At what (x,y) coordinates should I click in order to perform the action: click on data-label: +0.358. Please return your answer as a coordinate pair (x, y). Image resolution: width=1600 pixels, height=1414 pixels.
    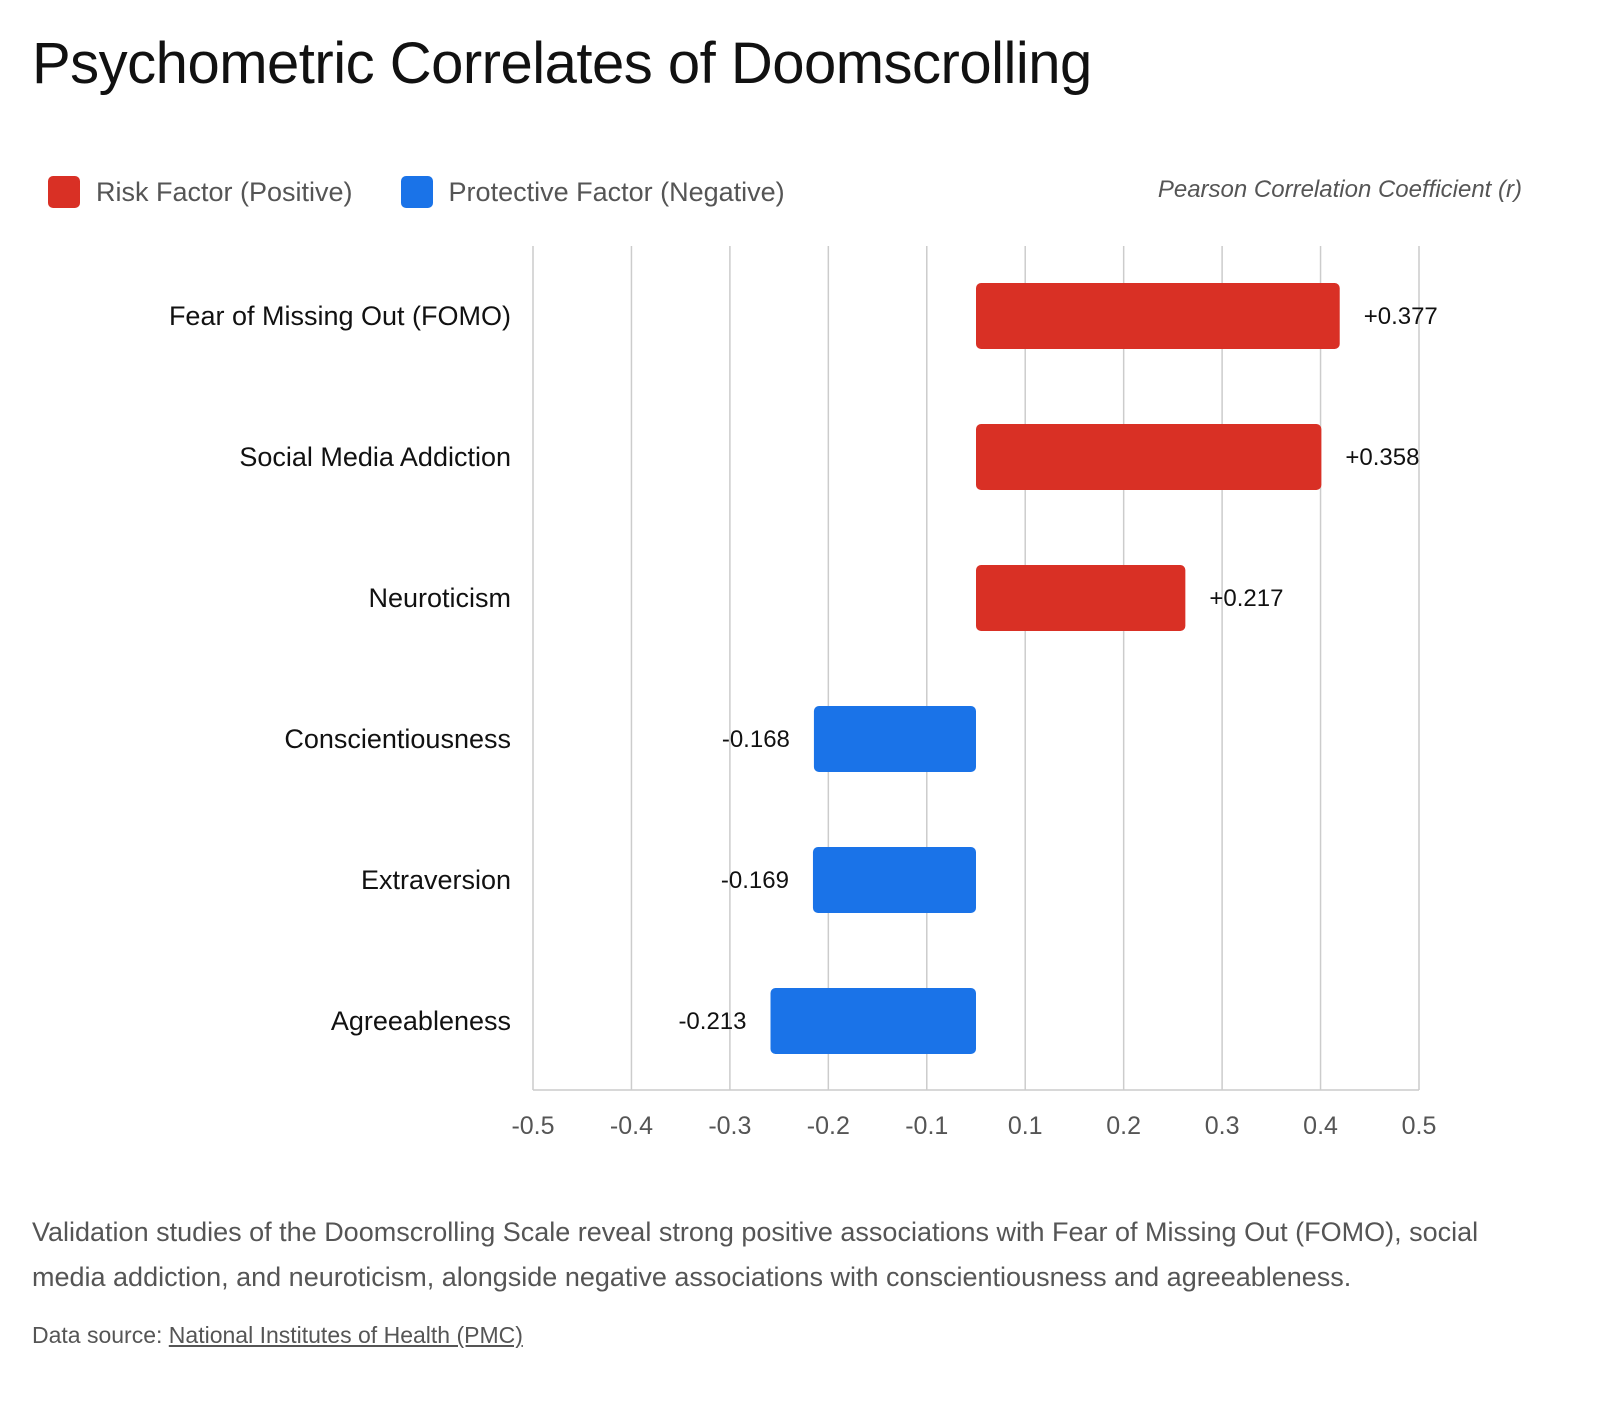
    Looking at the image, I should click on (1382, 457).